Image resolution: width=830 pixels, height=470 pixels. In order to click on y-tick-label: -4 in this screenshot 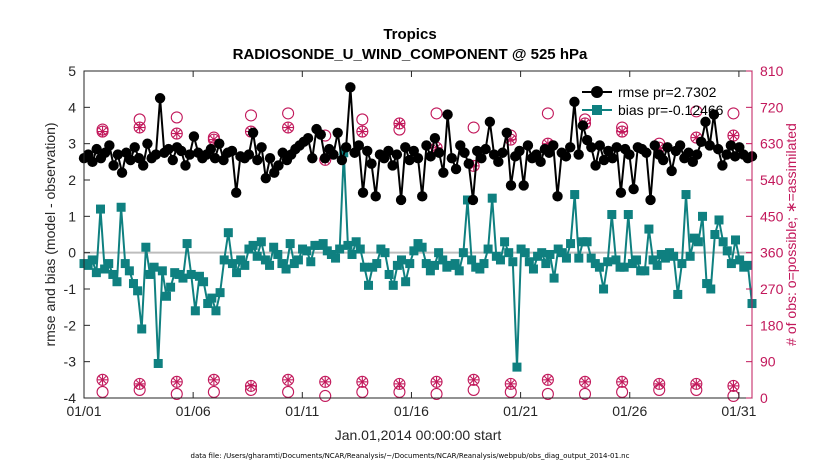, I will do `click(70, 398)`.